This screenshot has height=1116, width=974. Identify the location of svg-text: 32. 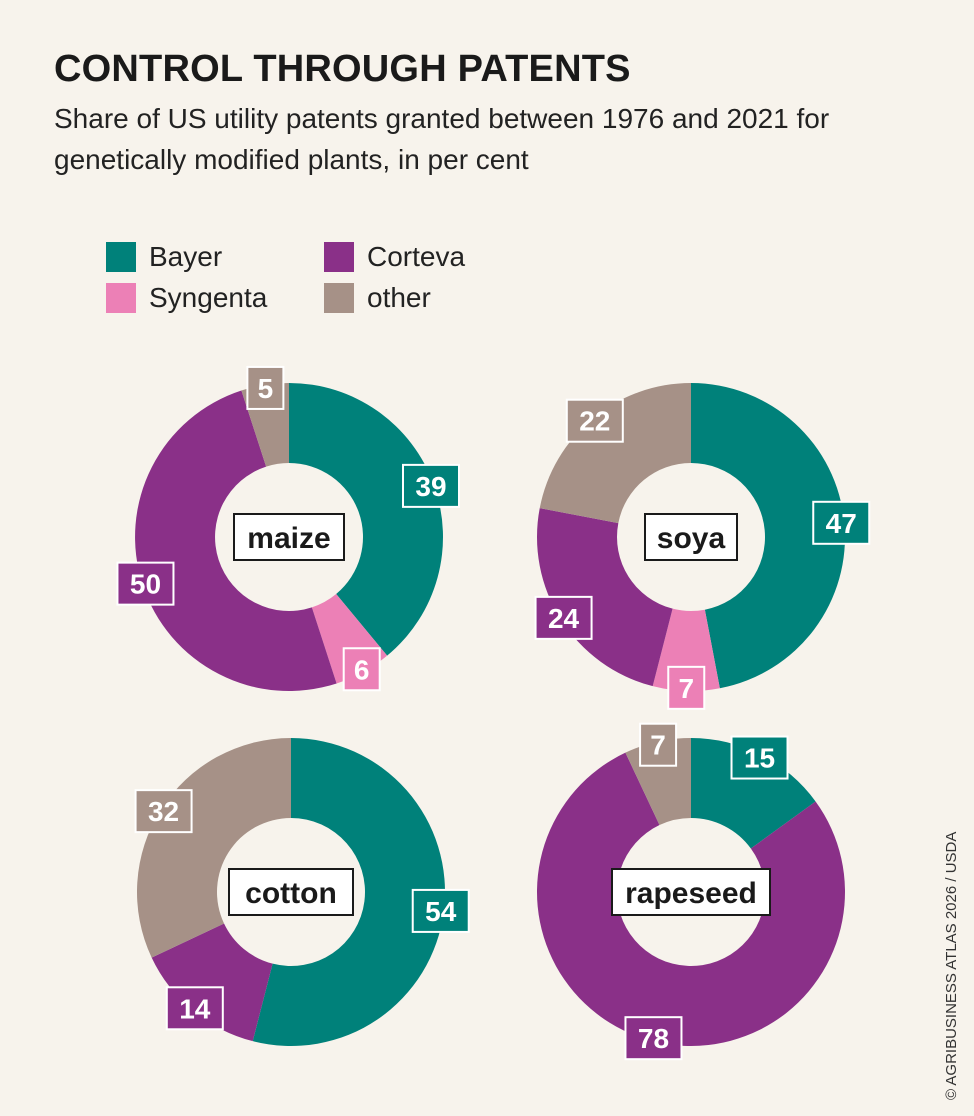
(163, 811).